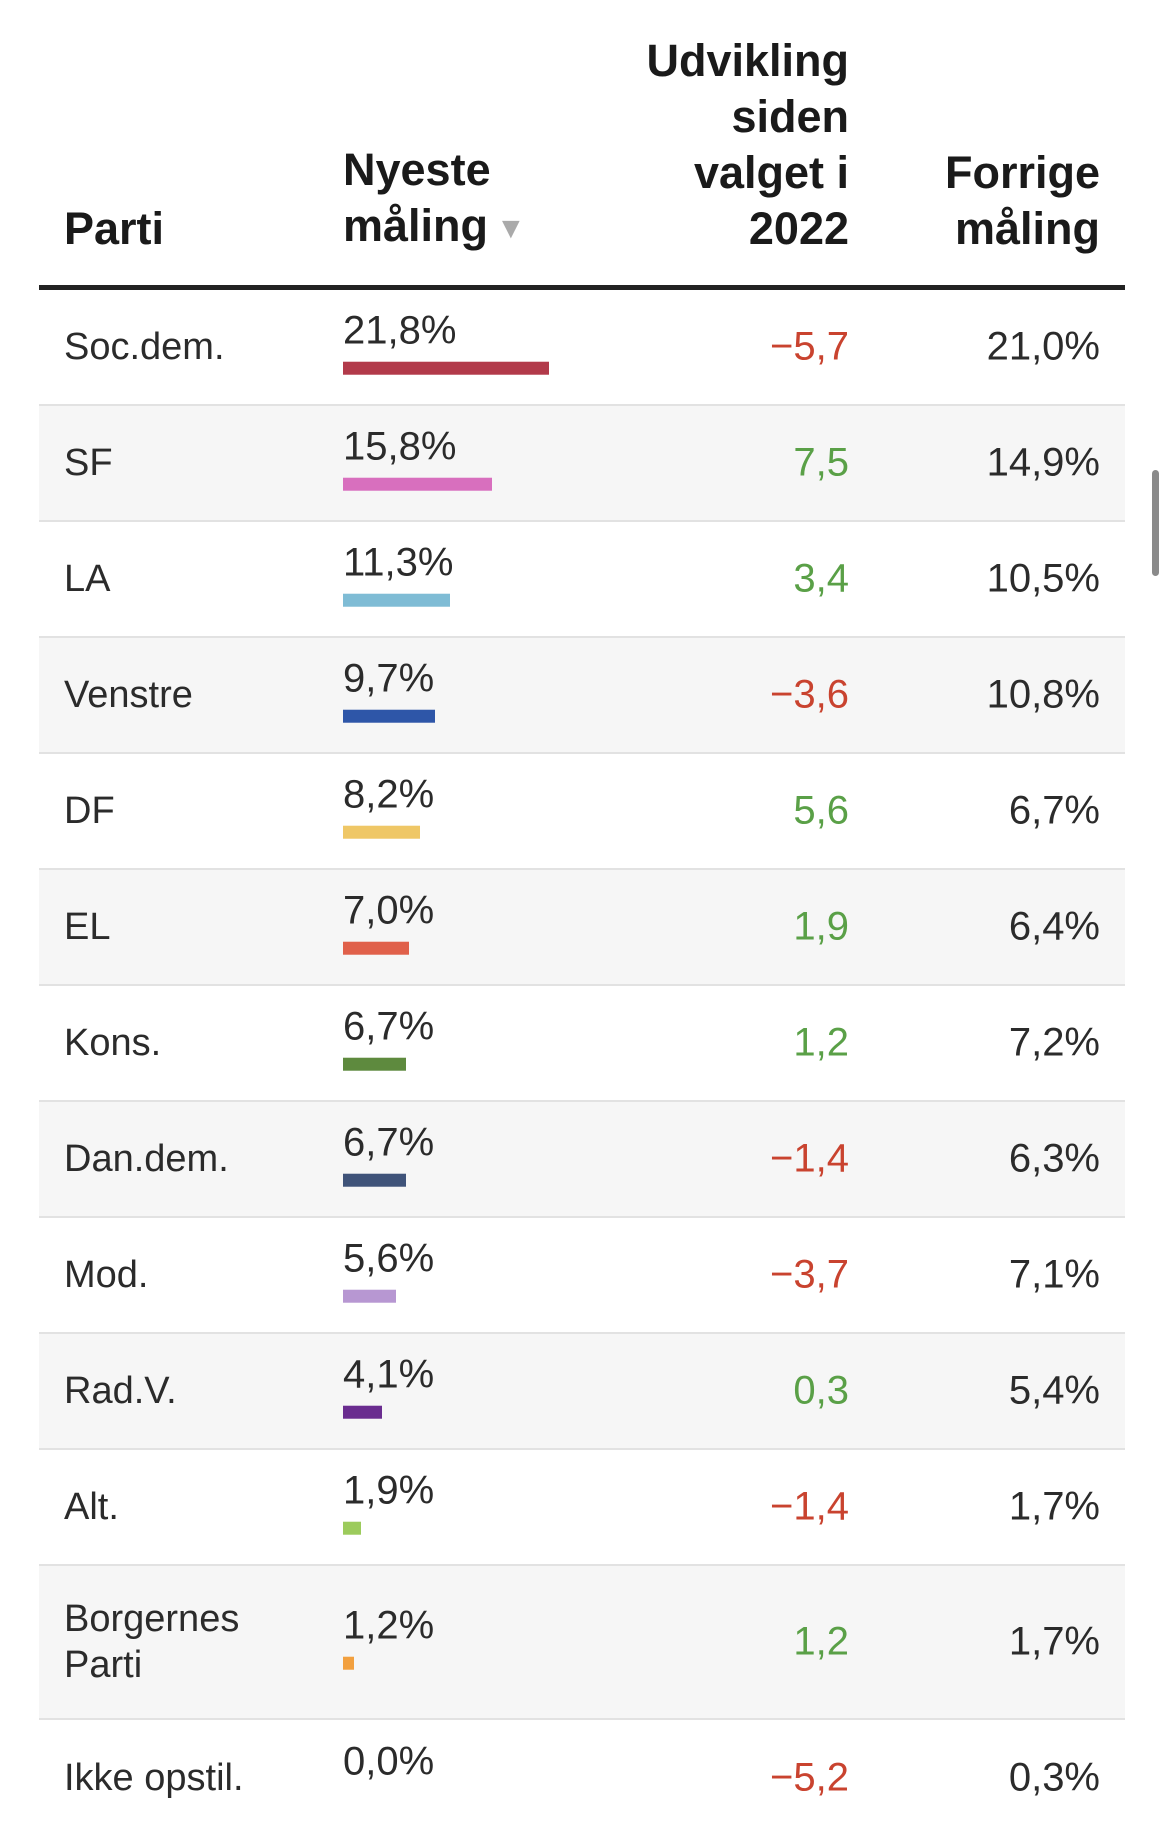  What do you see at coordinates (154, 1778) in the screenshot?
I see `party-name: Ikke opstil.` at bounding box center [154, 1778].